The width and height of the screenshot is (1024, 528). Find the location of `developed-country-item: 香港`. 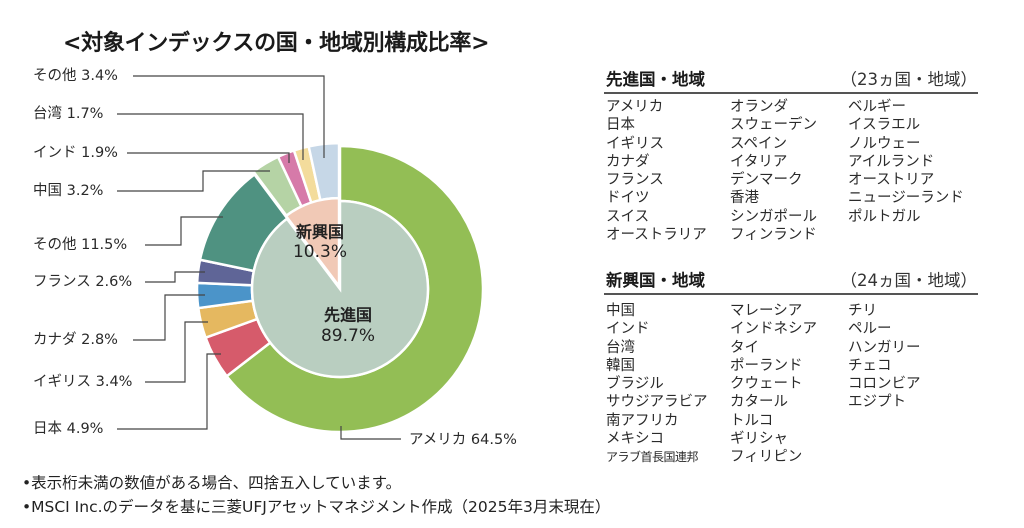

developed-country-item: 香港 is located at coordinates (744, 198).